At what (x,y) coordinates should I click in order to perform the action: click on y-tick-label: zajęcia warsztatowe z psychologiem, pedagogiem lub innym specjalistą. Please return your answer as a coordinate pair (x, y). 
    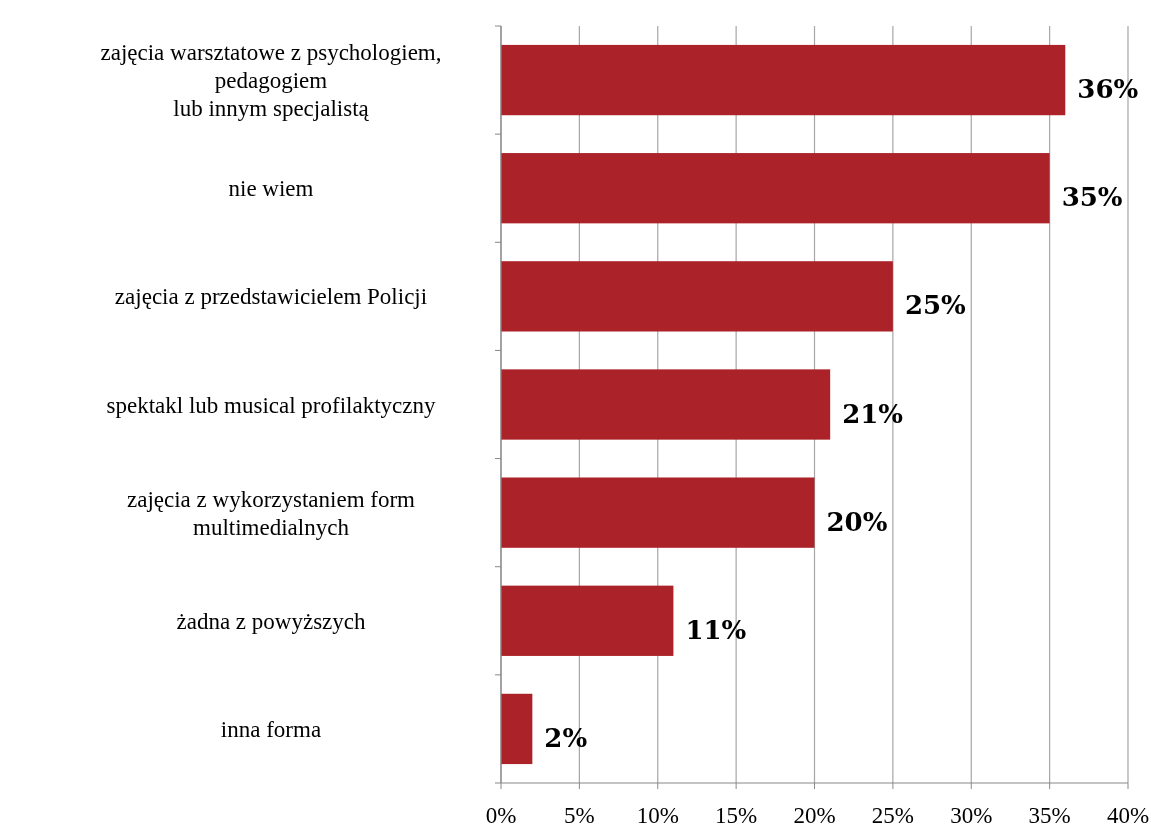
    Looking at the image, I should click on (271, 81).